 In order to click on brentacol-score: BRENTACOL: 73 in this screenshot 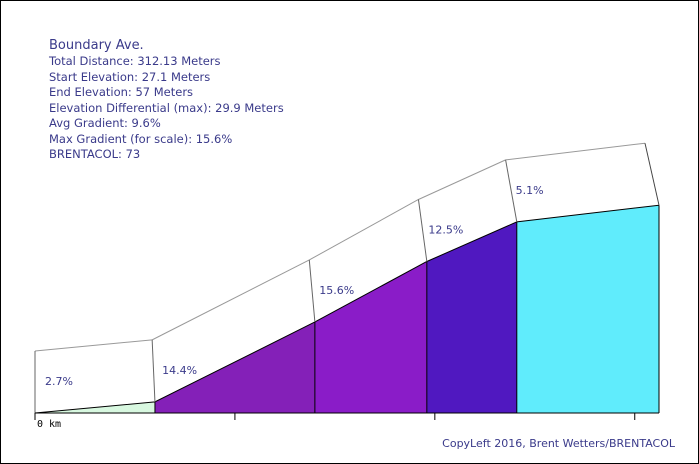, I will do `click(95, 154)`.